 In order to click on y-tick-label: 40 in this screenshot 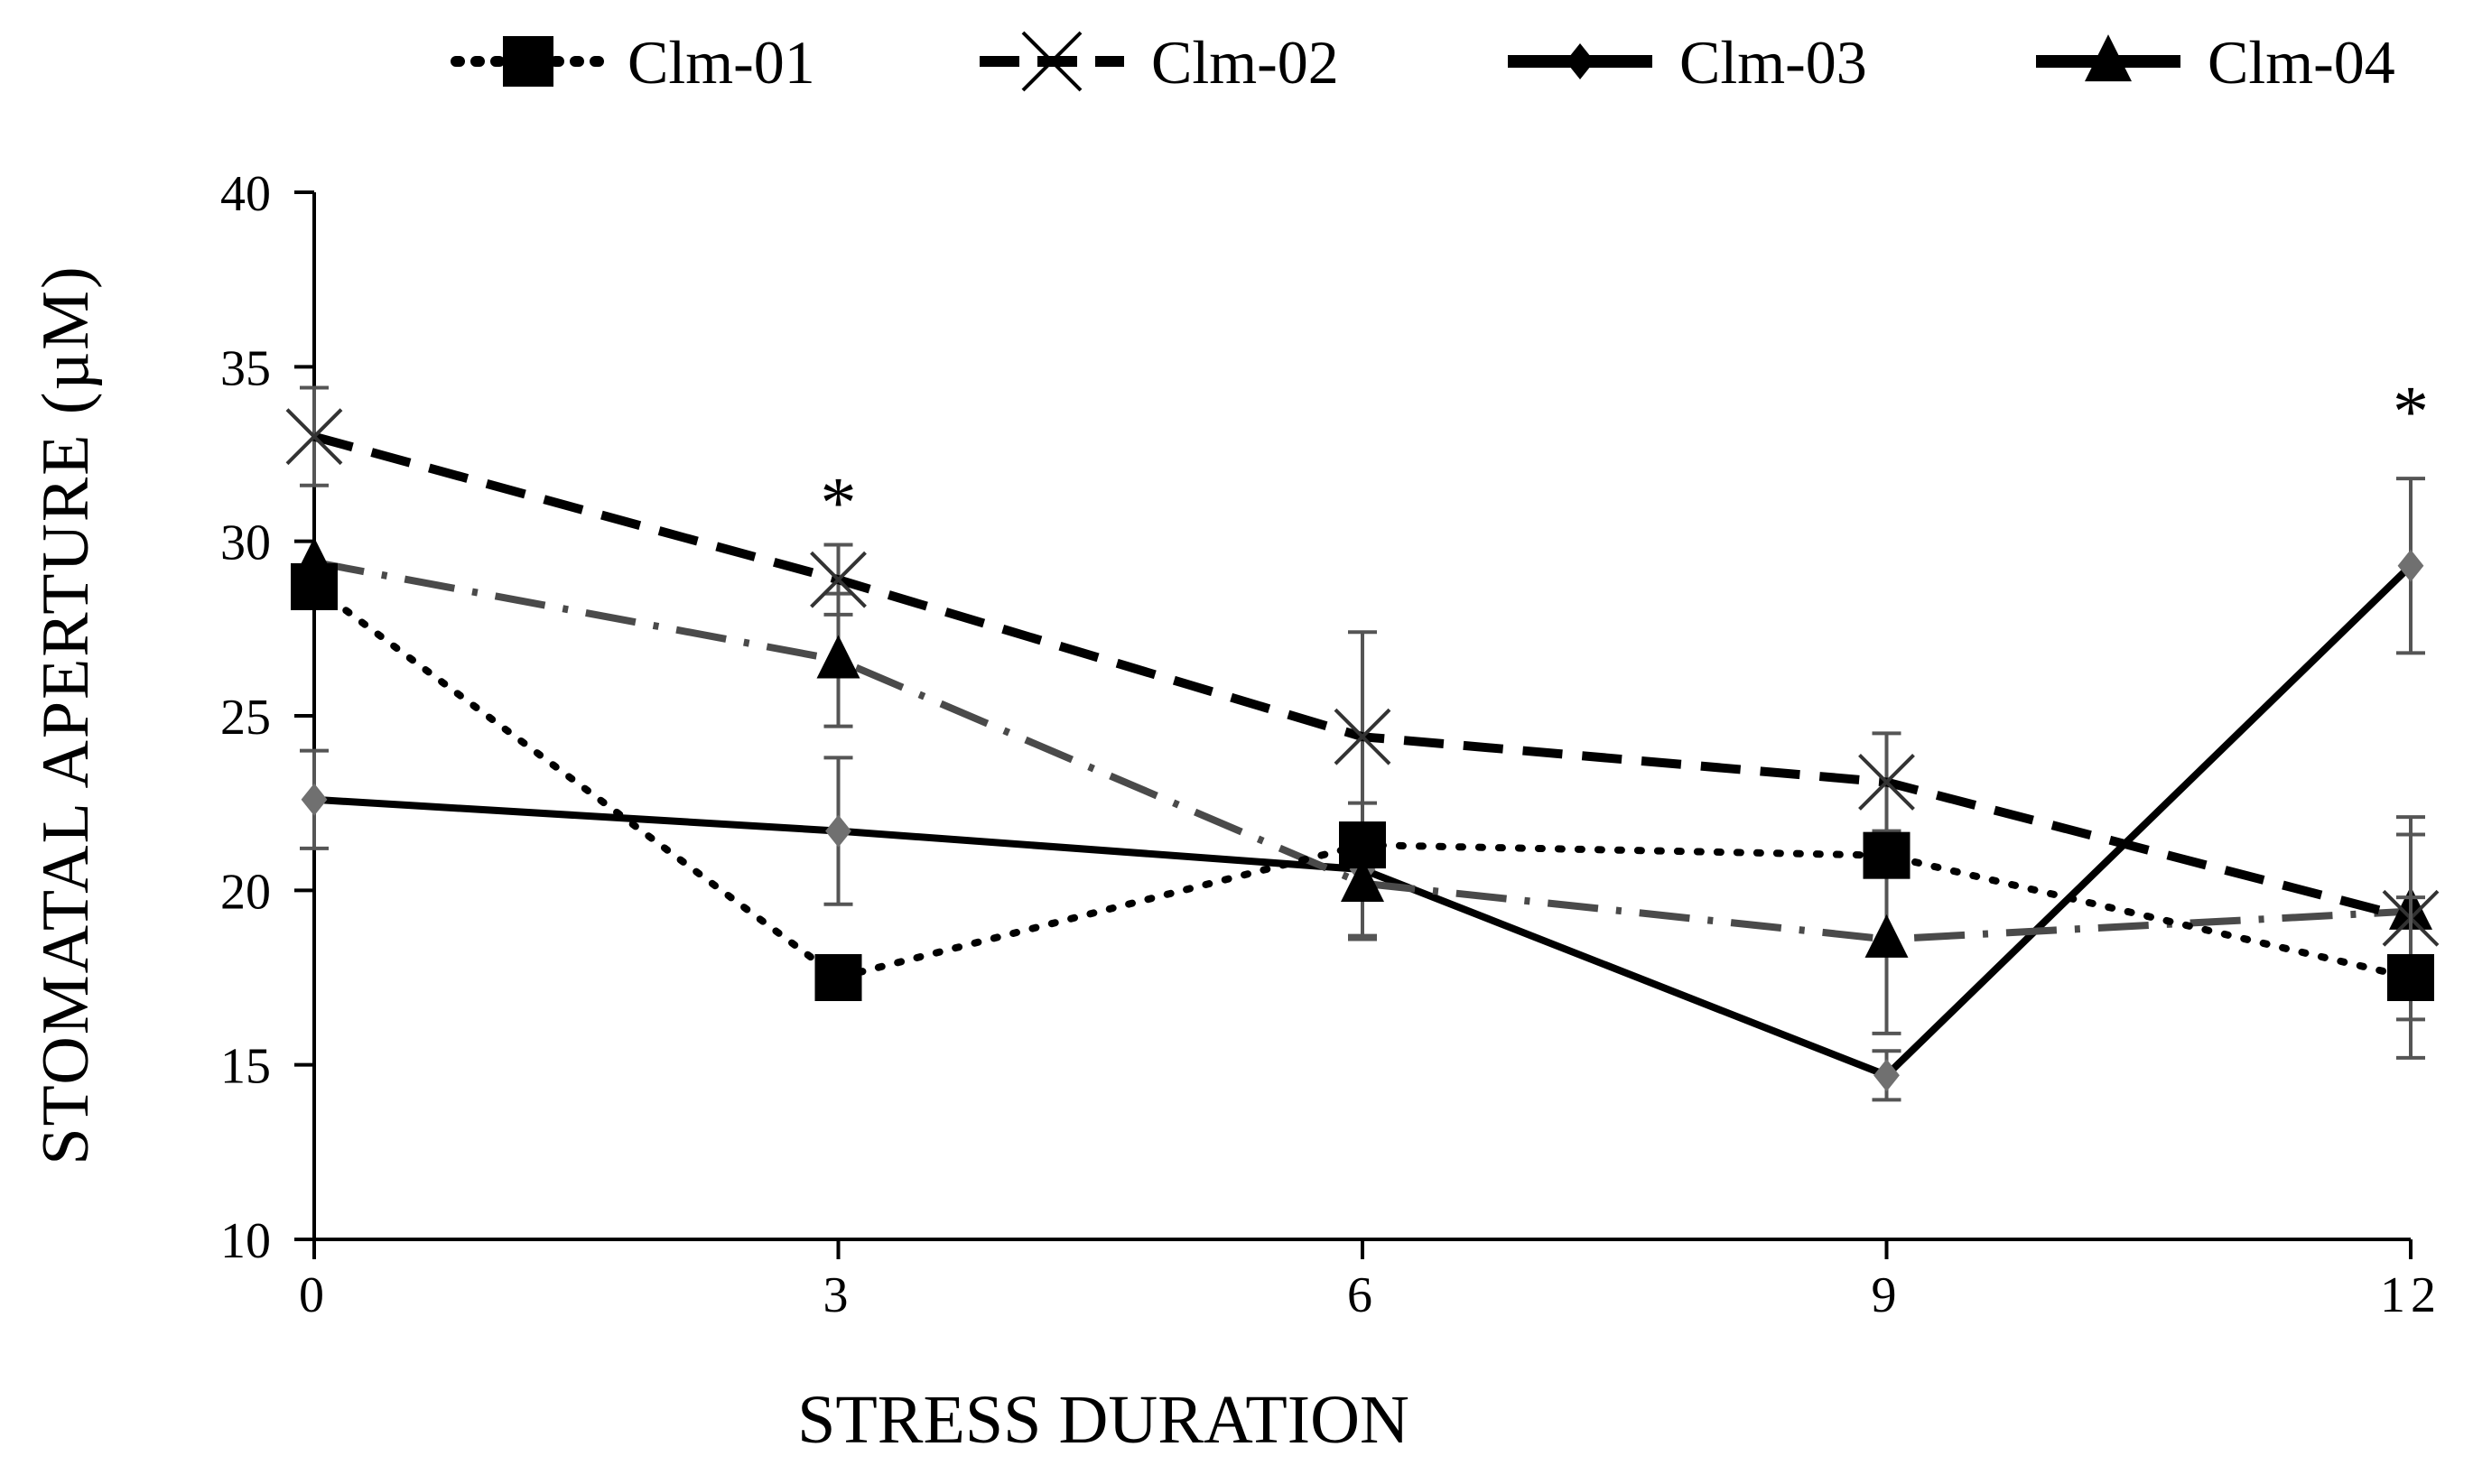, I will do `click(245, 194)`.